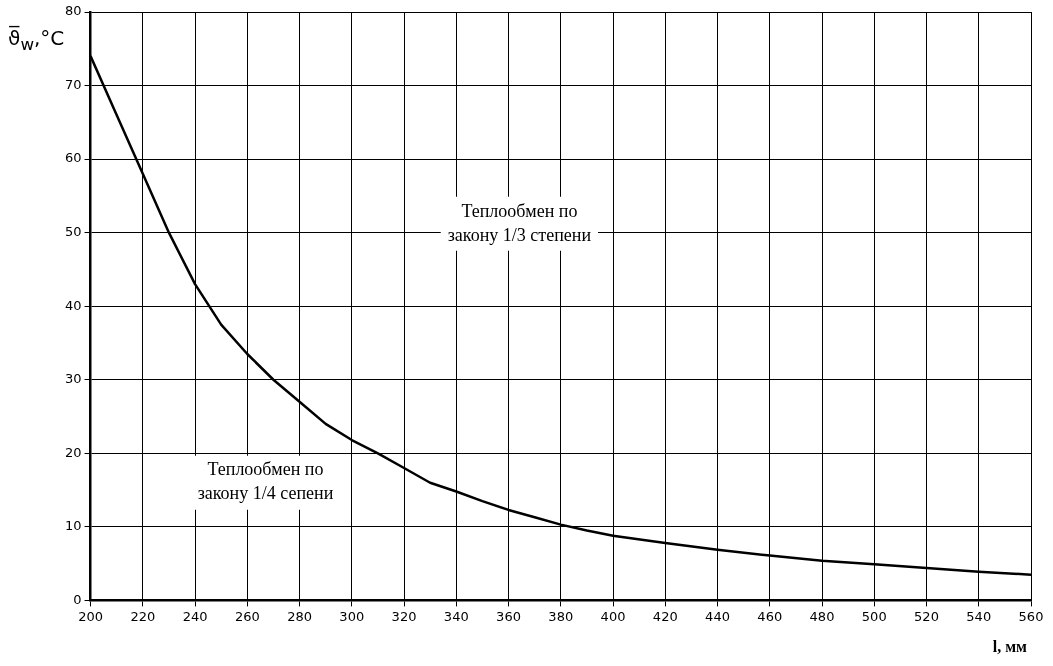 Image resolution: width=1053 pixels, height=666 pixels. What do you see at coordinates (143, 616) in the screenshot?
I see `x-tick-label: 220` at bounding box center [143, 616].